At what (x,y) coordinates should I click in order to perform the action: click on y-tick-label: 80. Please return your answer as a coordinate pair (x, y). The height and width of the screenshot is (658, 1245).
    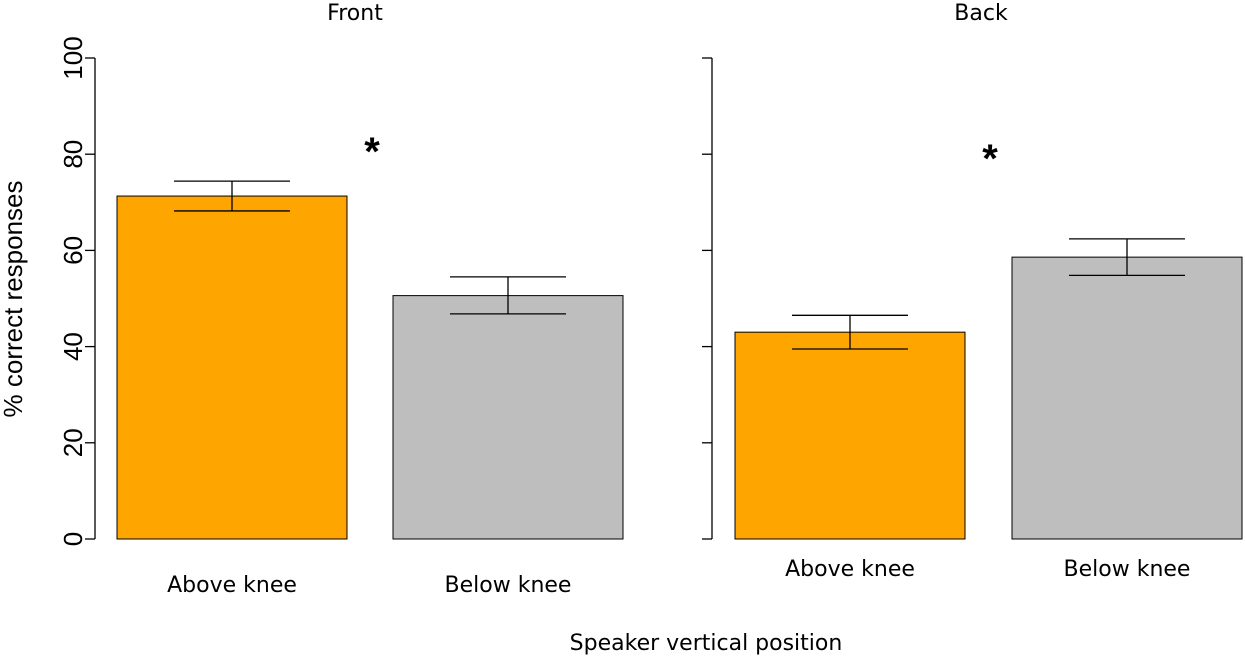
    Looking at the image, I should click on (73, 154).